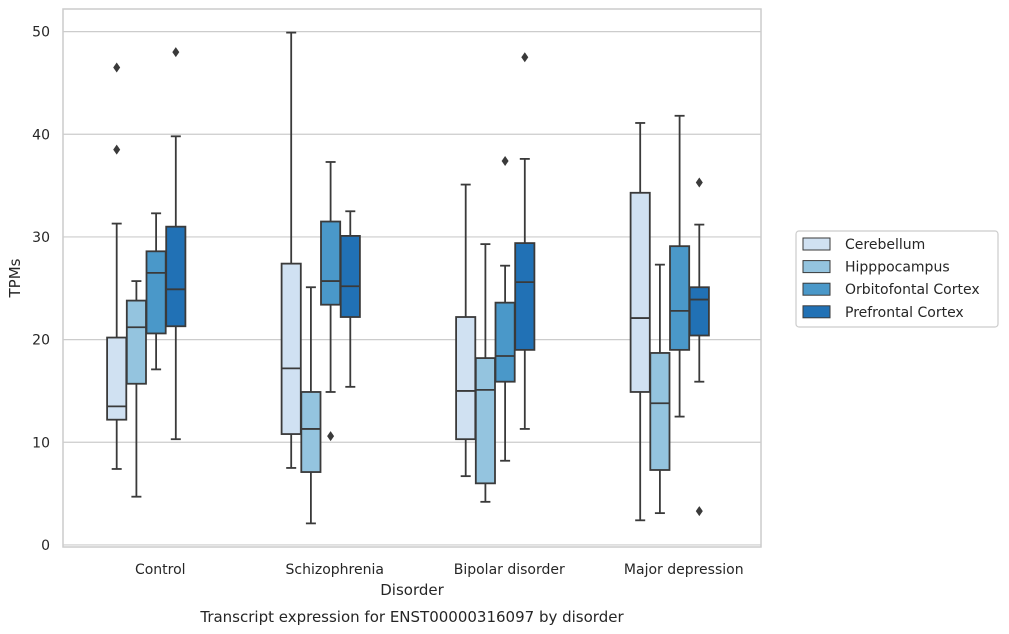 This screenshot has width=1009, height=634. Describe the element at coordinates (41, 33) in the screenshot. I see `y-tick-label: 50` at that location.